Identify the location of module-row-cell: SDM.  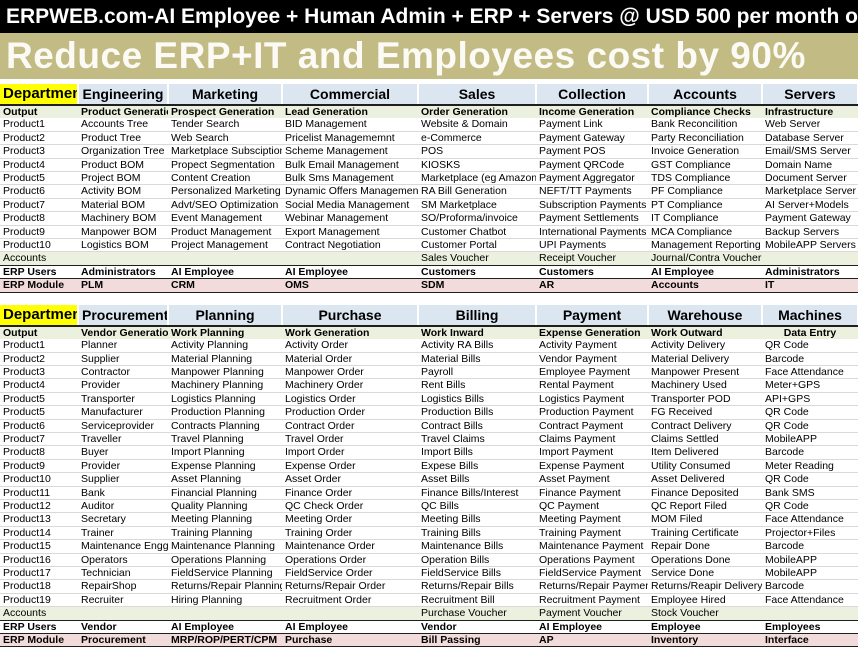
(477, 285).